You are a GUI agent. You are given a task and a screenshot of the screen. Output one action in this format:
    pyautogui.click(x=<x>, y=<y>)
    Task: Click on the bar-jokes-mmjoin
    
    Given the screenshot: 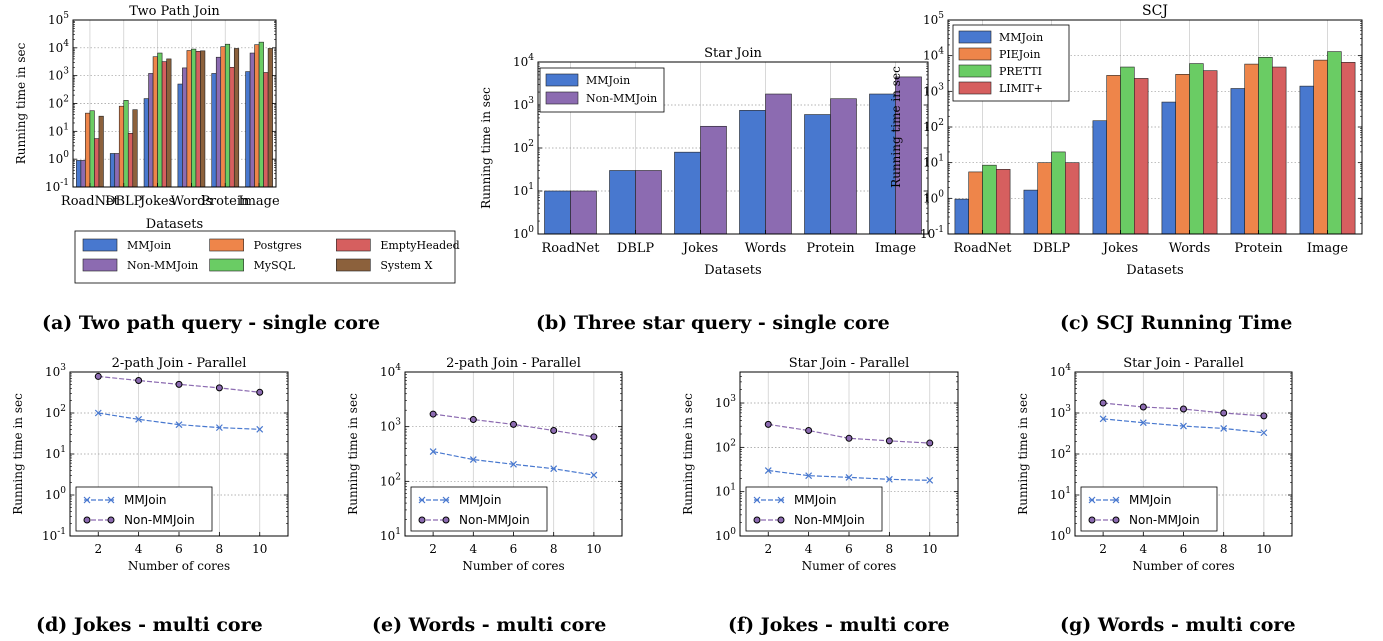 What is the action you would take?
    pyautogui.click(x=687, y=193)
    